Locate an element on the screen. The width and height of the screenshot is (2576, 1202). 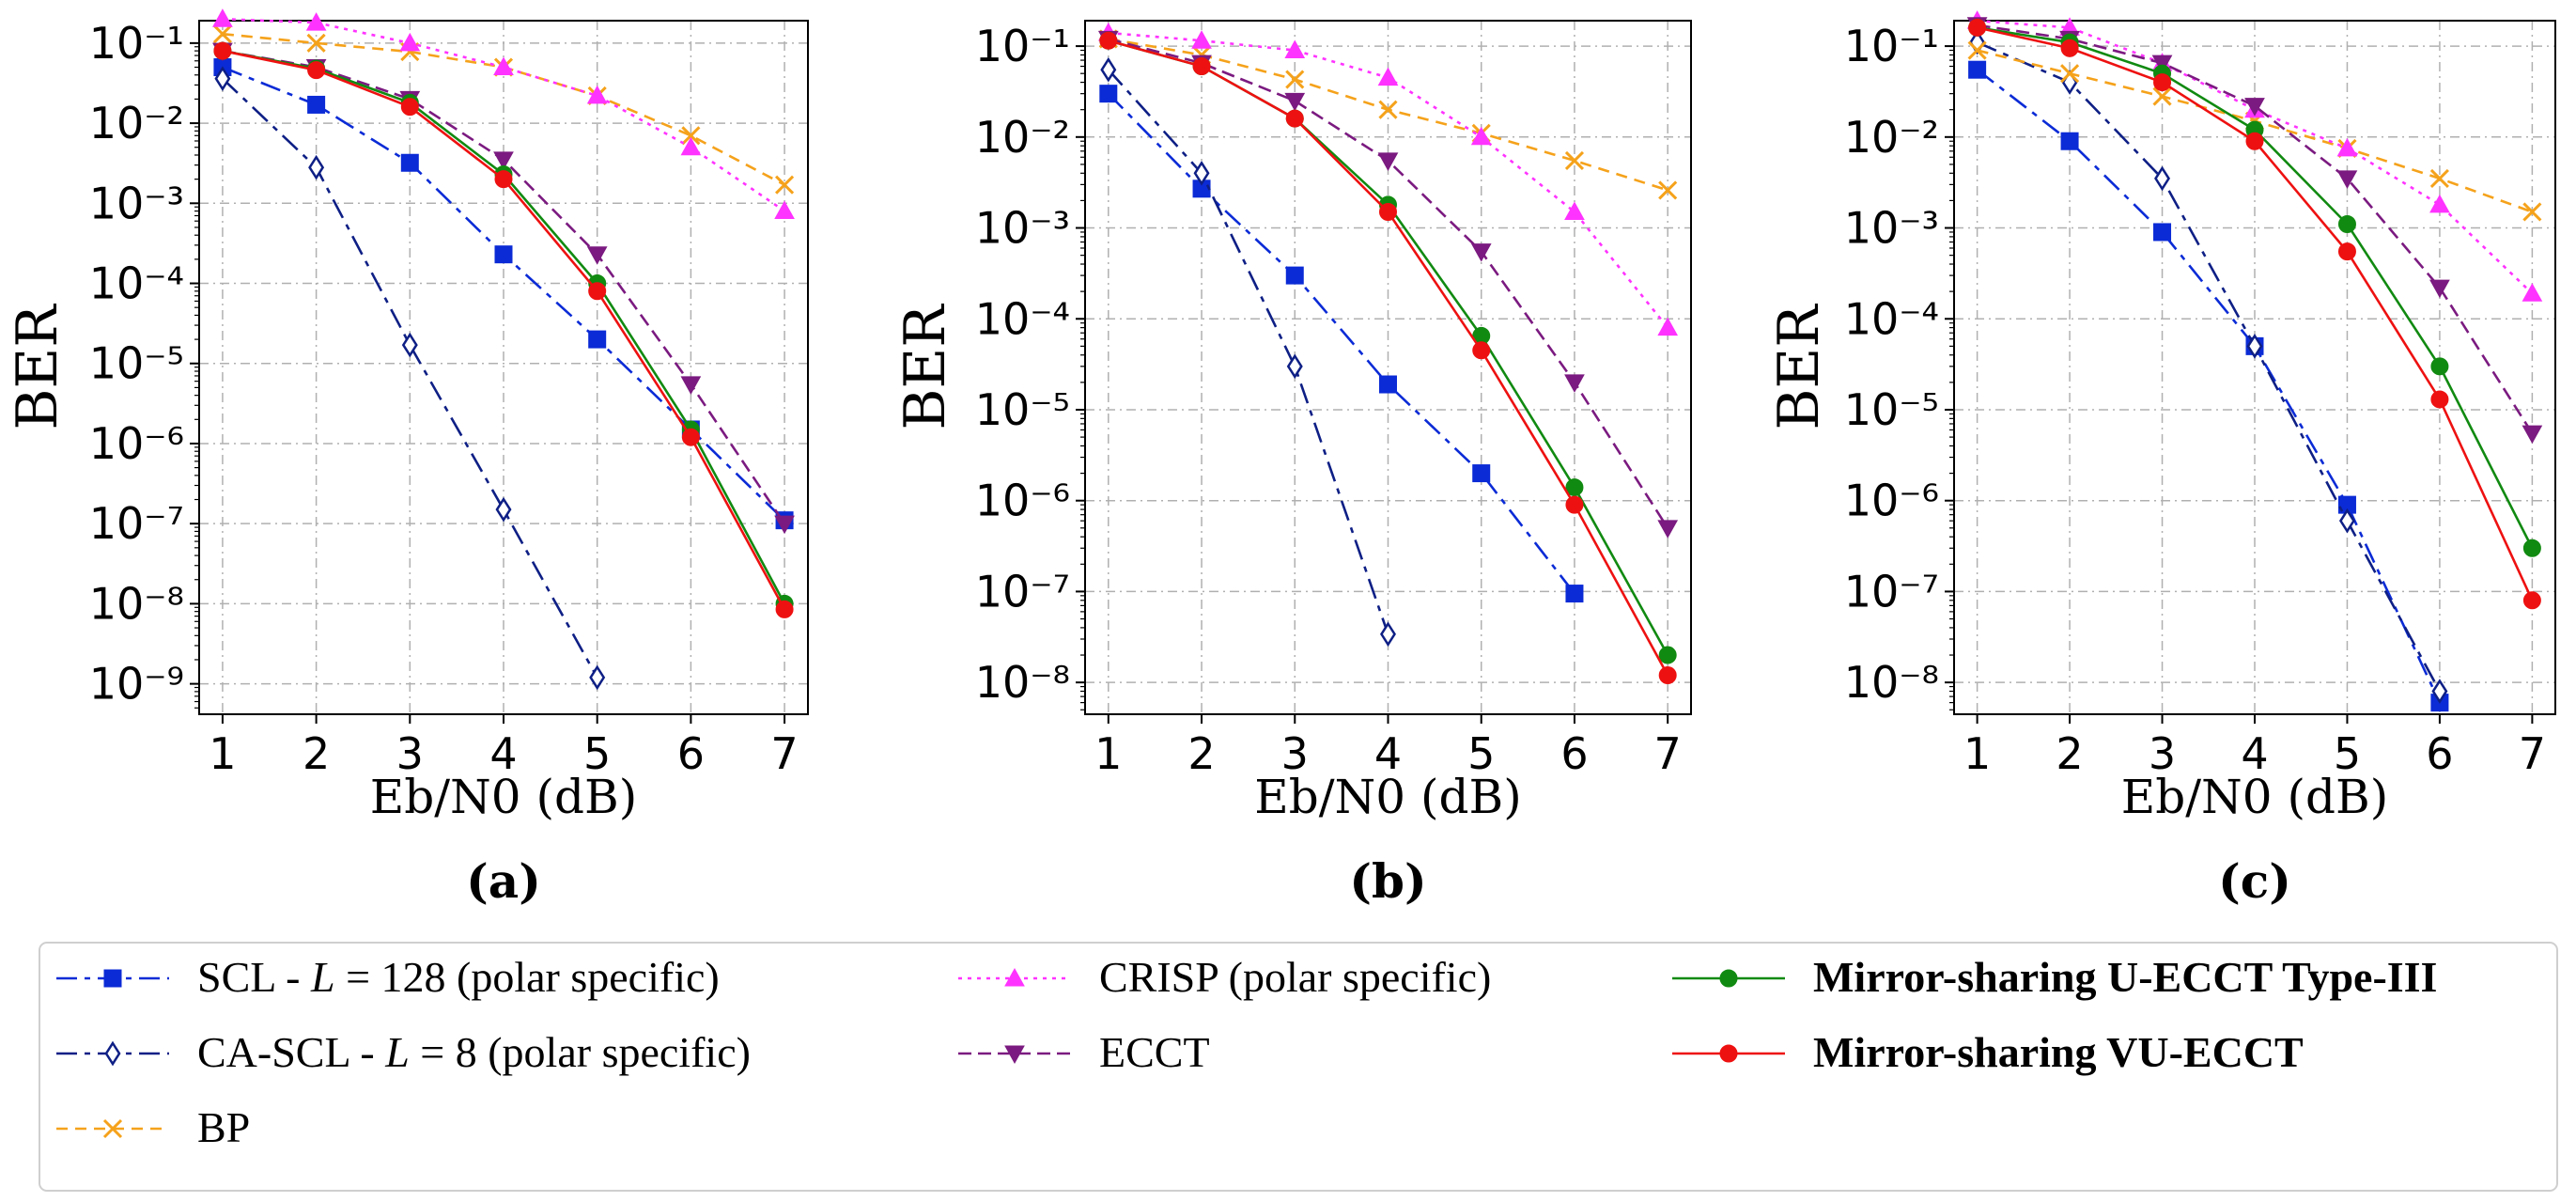
legend-item: BP is located at coordinates (153, 1127).